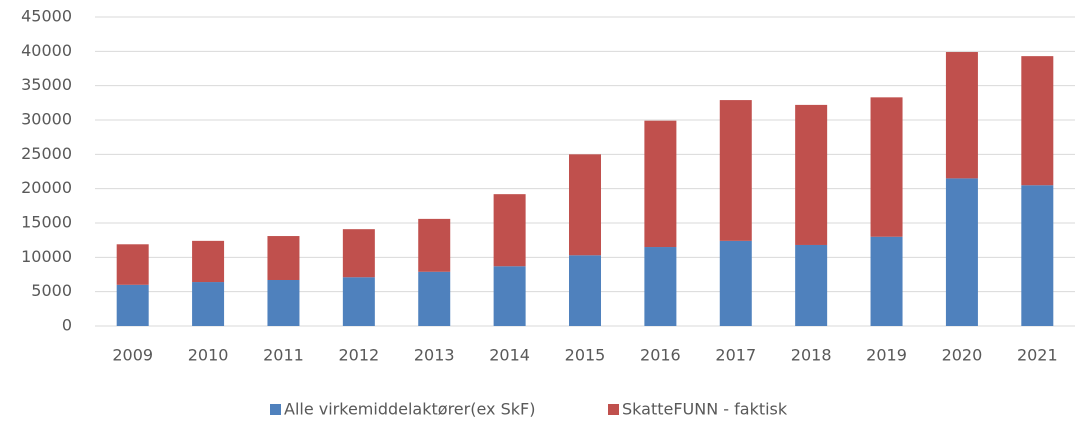 This screenshot has height=426, width=1079. What do you see at coordinates (67, 325) in the screenshot?
I see `y-tick-label: 0` at bounding box center [67, 325].